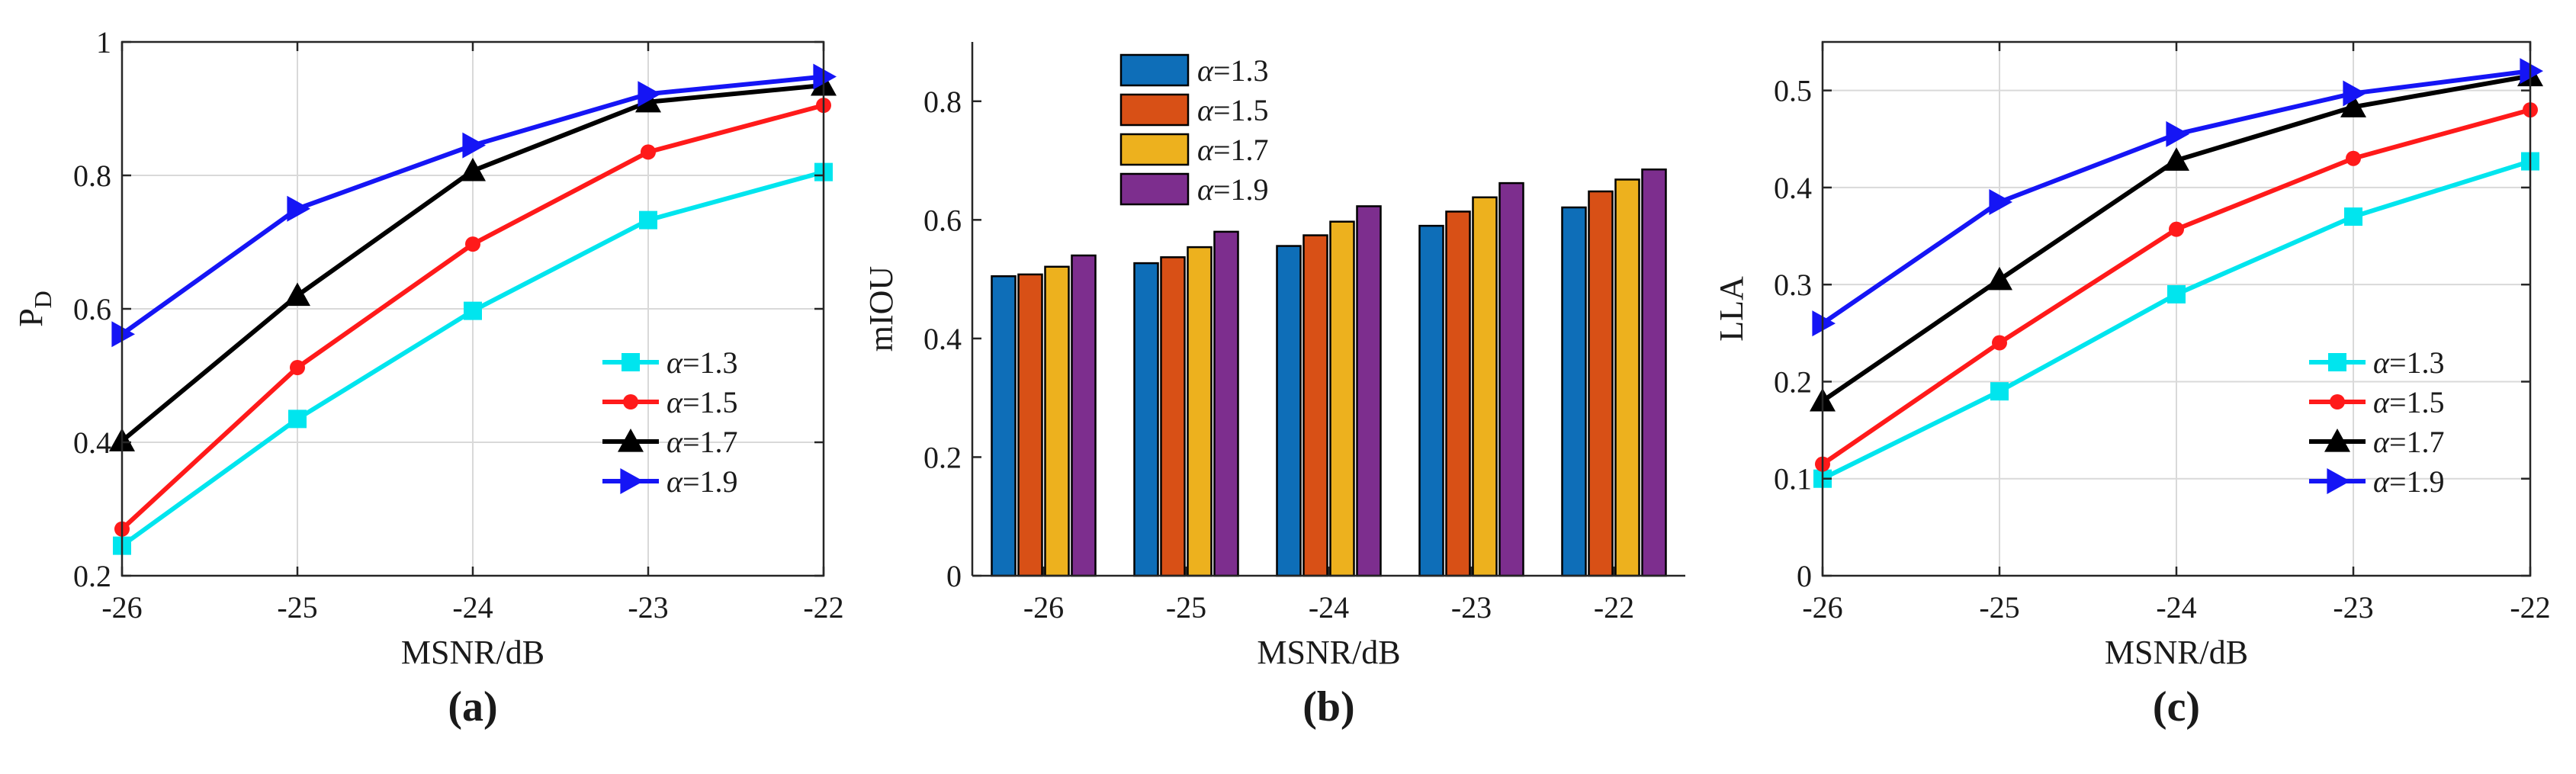 This screenshot has width=2576, height=774. Describe the element at coordinates (1328, 707) in the screenshot. I see `panel-caption: (b)` at that location.